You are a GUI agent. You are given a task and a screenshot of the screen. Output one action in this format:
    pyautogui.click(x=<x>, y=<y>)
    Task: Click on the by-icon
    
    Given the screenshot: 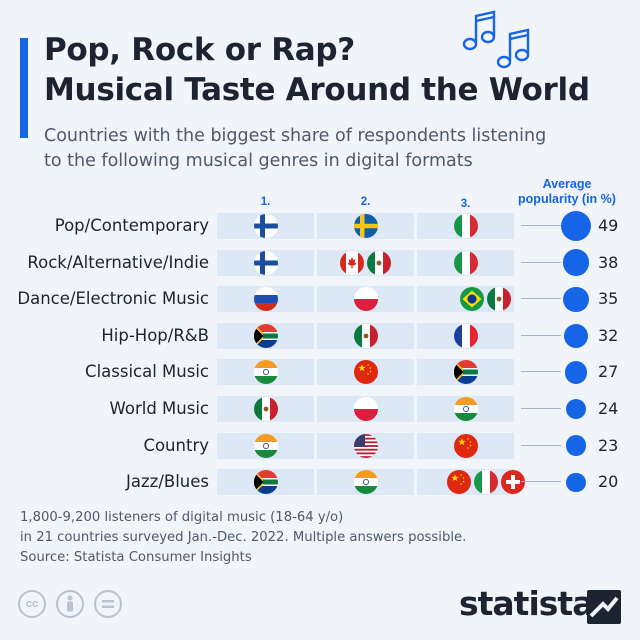 What is the action you would take?
    pyautogui.click(x=70, y=604)
    